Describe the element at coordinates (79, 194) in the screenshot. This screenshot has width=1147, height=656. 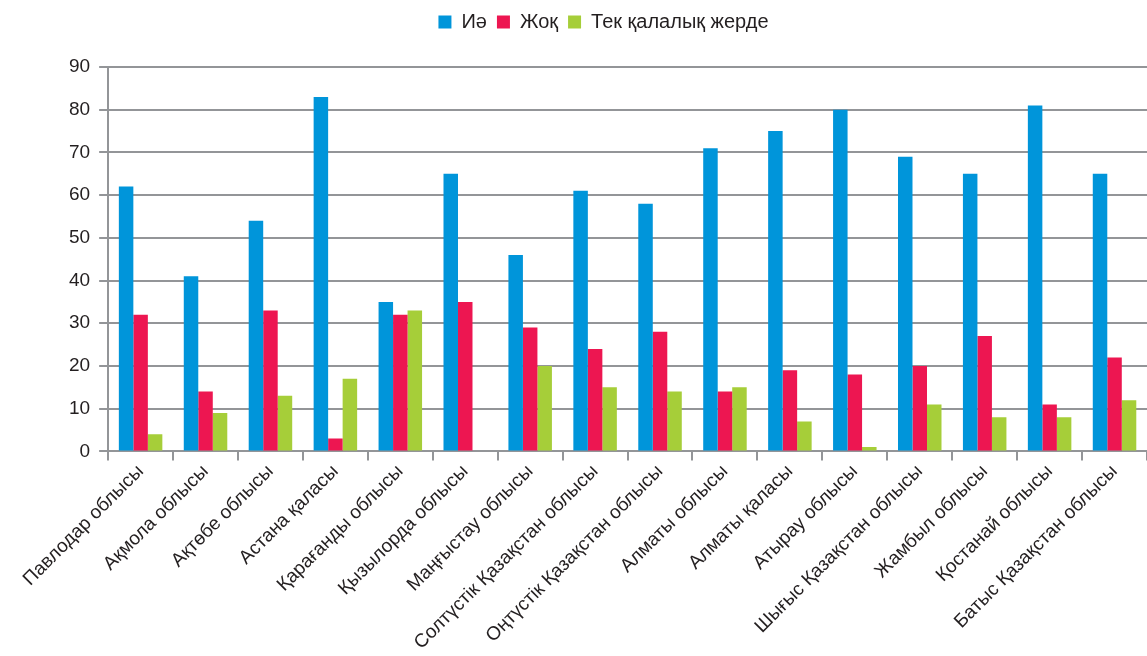
I see `y-tick-label: 60` at that location.